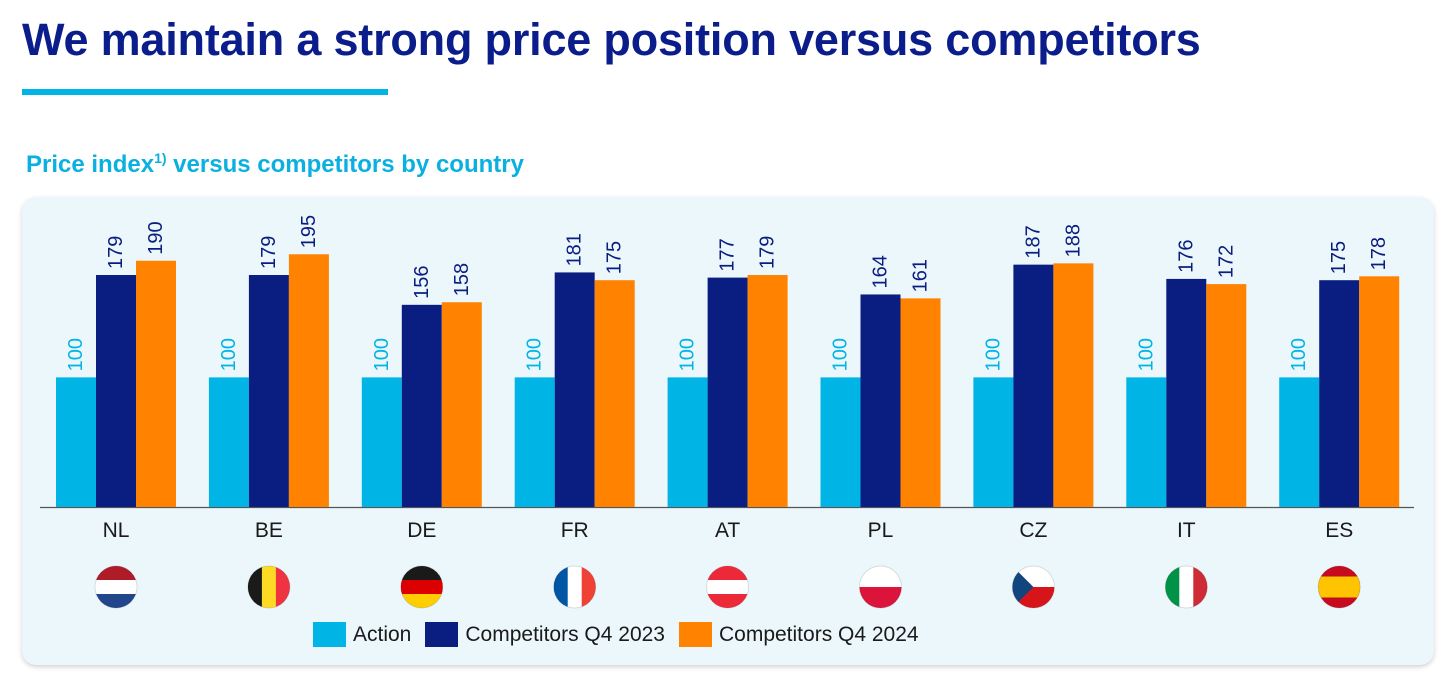  I want to click on data-label-fr-competitors-2023: 181, so click(575, 249).